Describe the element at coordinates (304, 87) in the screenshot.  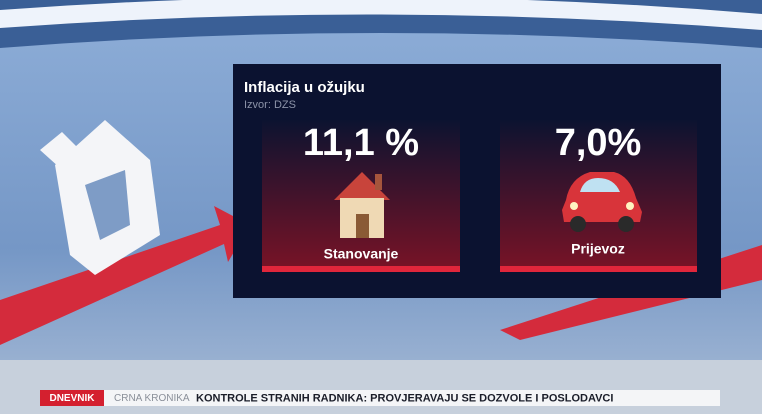
I see `panel-title: Inflacija u ožujku` at that location.